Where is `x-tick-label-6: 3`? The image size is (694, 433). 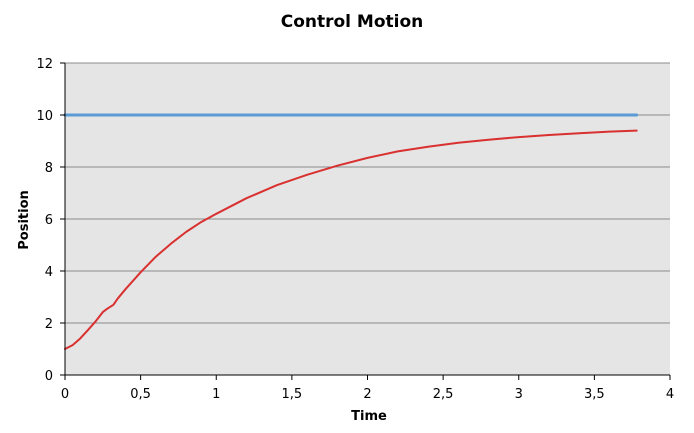 x-tick-label-6: 3 is located at coordinates (519, 394).